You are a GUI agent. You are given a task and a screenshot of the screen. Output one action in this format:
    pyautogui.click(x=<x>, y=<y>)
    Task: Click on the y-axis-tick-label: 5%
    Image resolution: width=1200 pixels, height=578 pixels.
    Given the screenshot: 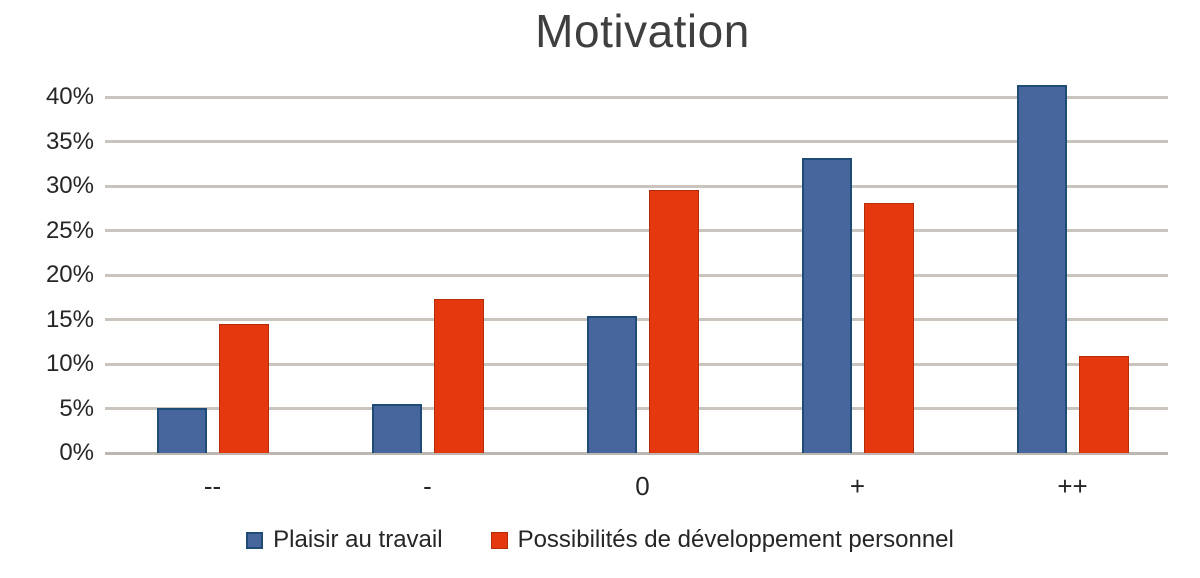 What is the action you would take?
    pyautogui.click(x=76, y=408)
    